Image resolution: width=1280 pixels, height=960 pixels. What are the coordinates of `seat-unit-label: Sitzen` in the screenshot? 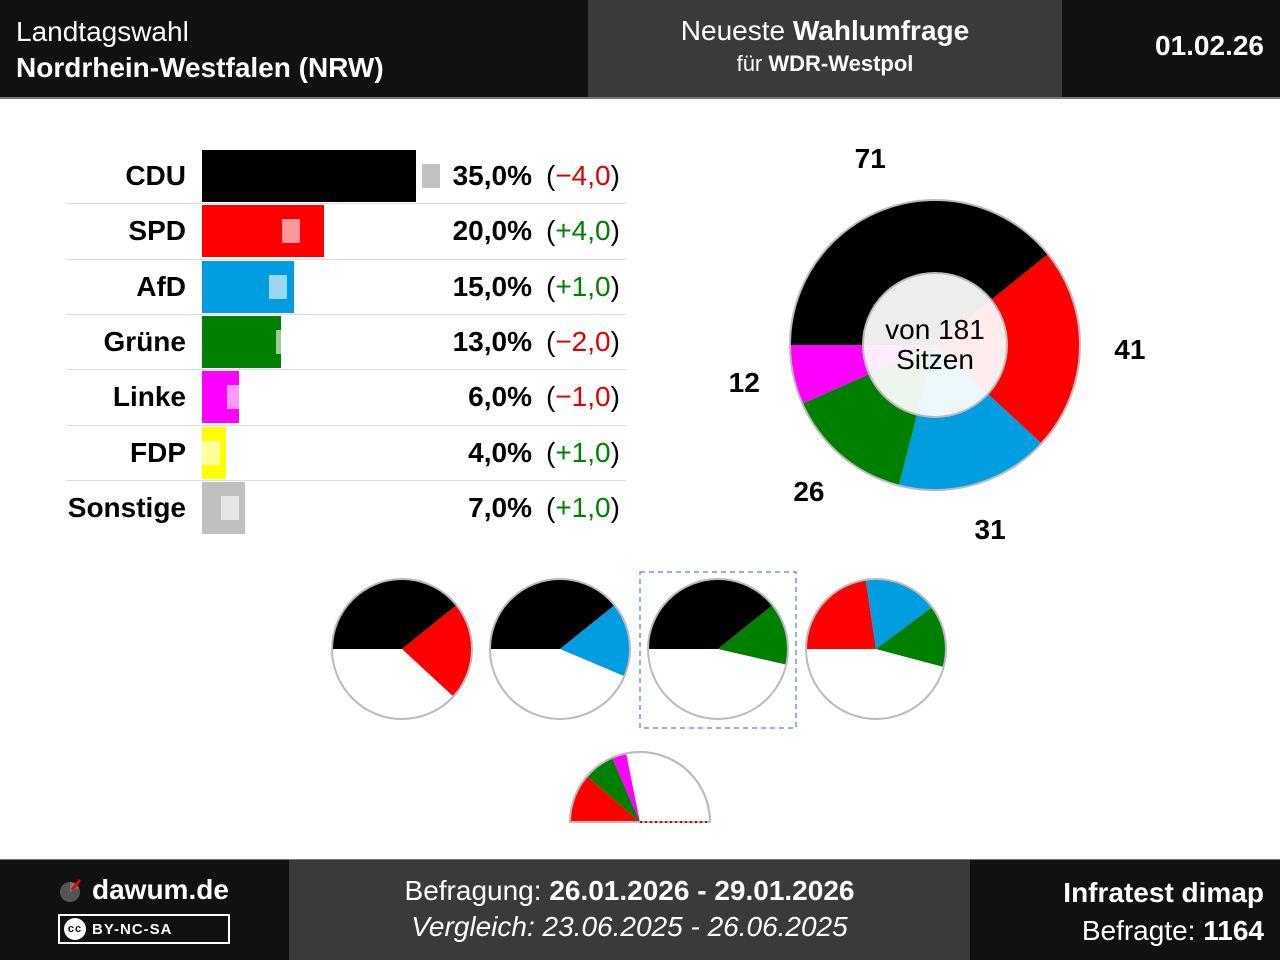 It's located at (935, 359).